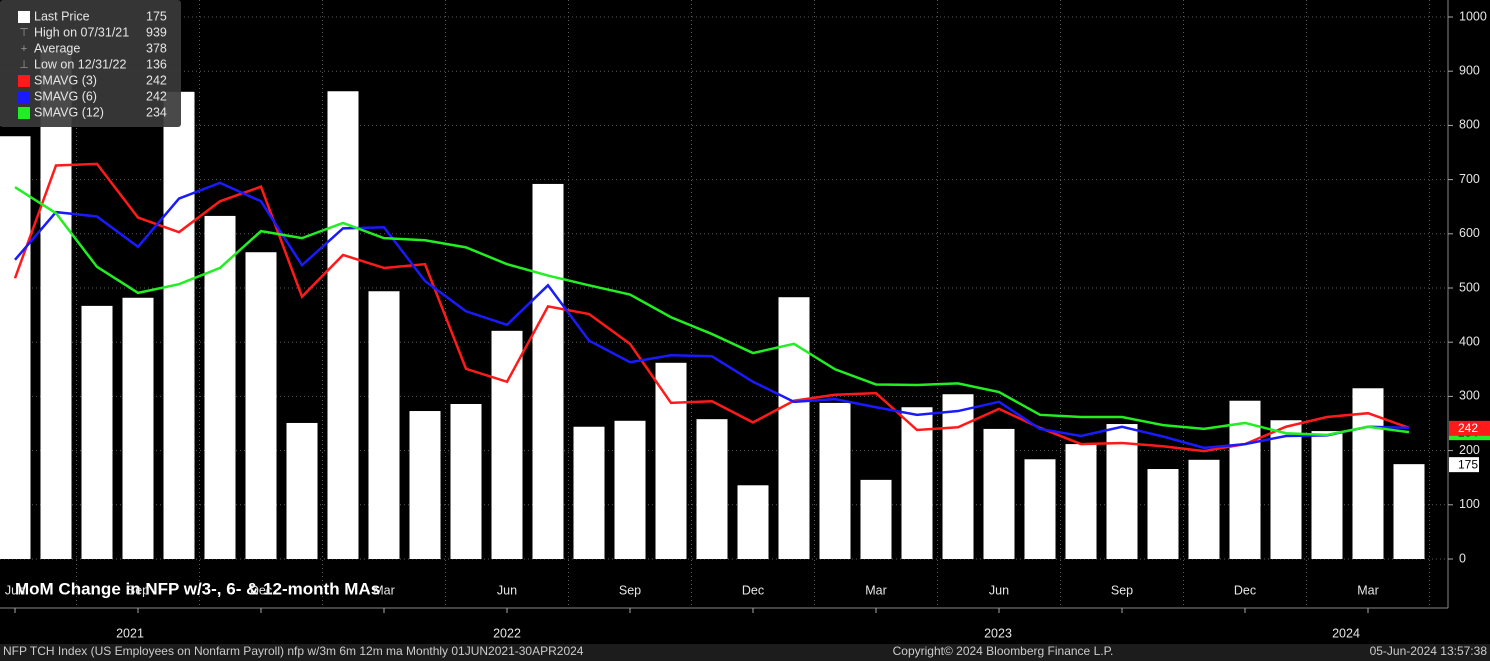  Describe the element at coordinates (1469, 125) in the screenshot. I see `y-tick-label: 800` at that location.